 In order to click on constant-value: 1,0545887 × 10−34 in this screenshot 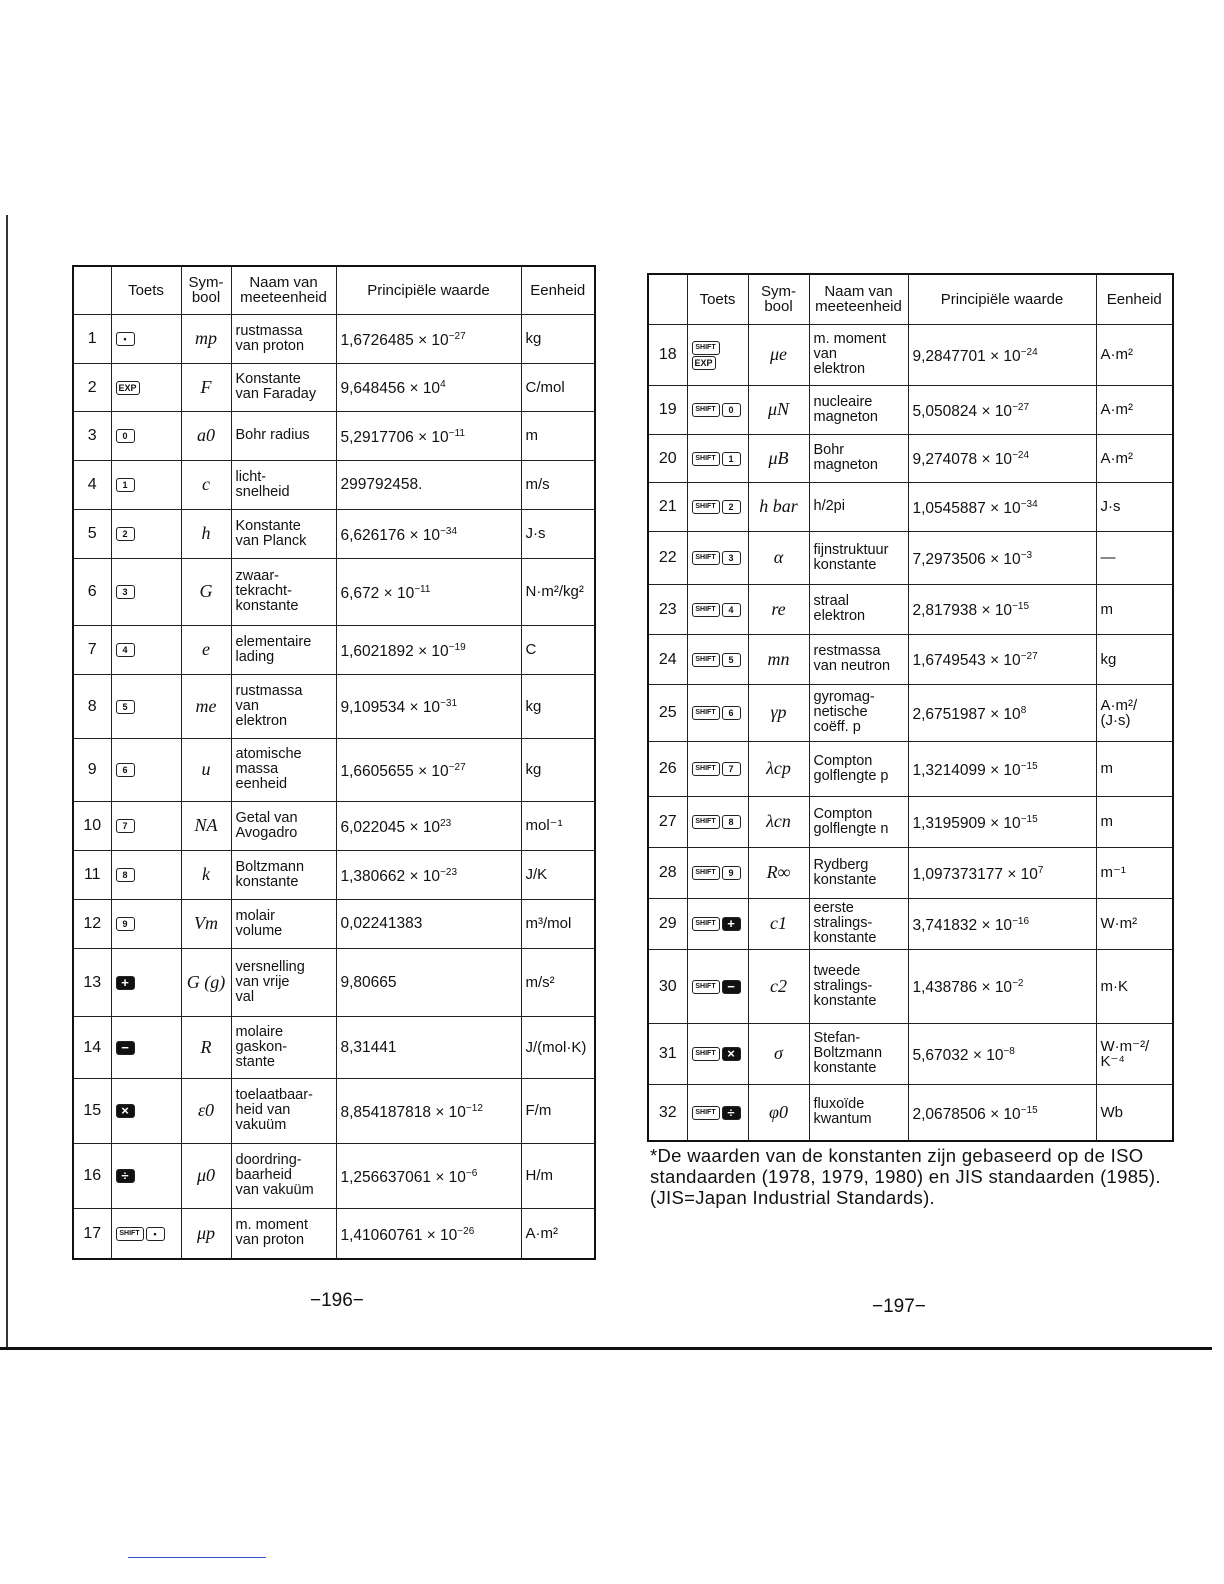, I will do `click(1002, 506)`.